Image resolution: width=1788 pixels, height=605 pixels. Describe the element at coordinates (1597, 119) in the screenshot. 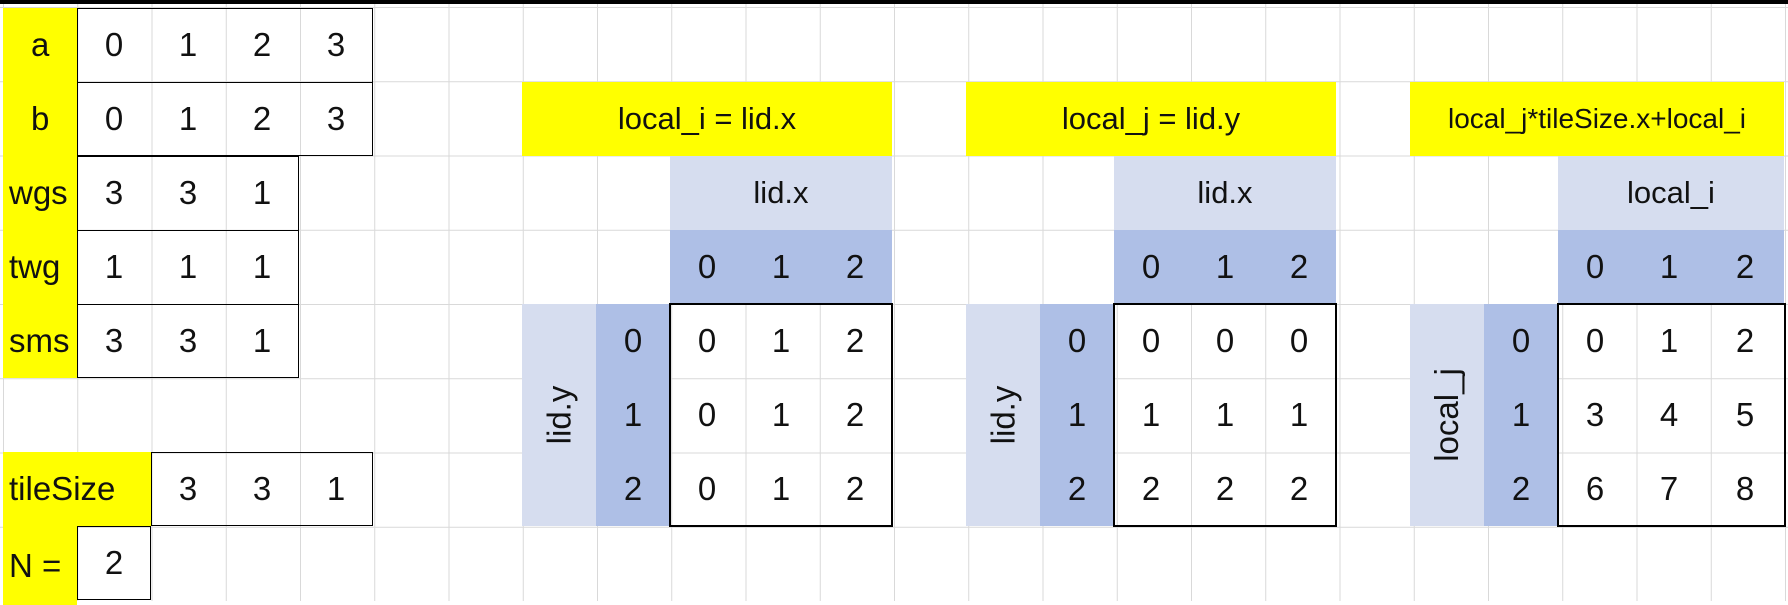

I see `grid-title: local_j*tileSize.x+local_i` at that location.